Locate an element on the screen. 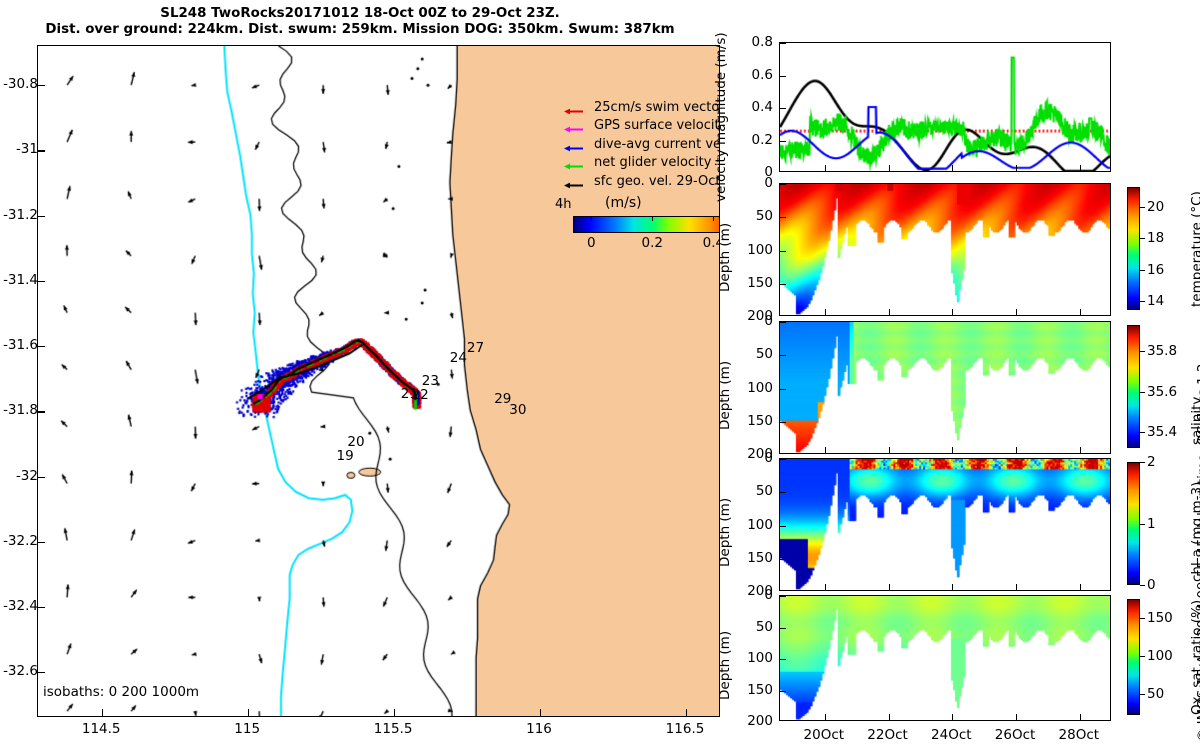 The image size is (1200, 750). map-colorbar is located at coordinates (646, 224).